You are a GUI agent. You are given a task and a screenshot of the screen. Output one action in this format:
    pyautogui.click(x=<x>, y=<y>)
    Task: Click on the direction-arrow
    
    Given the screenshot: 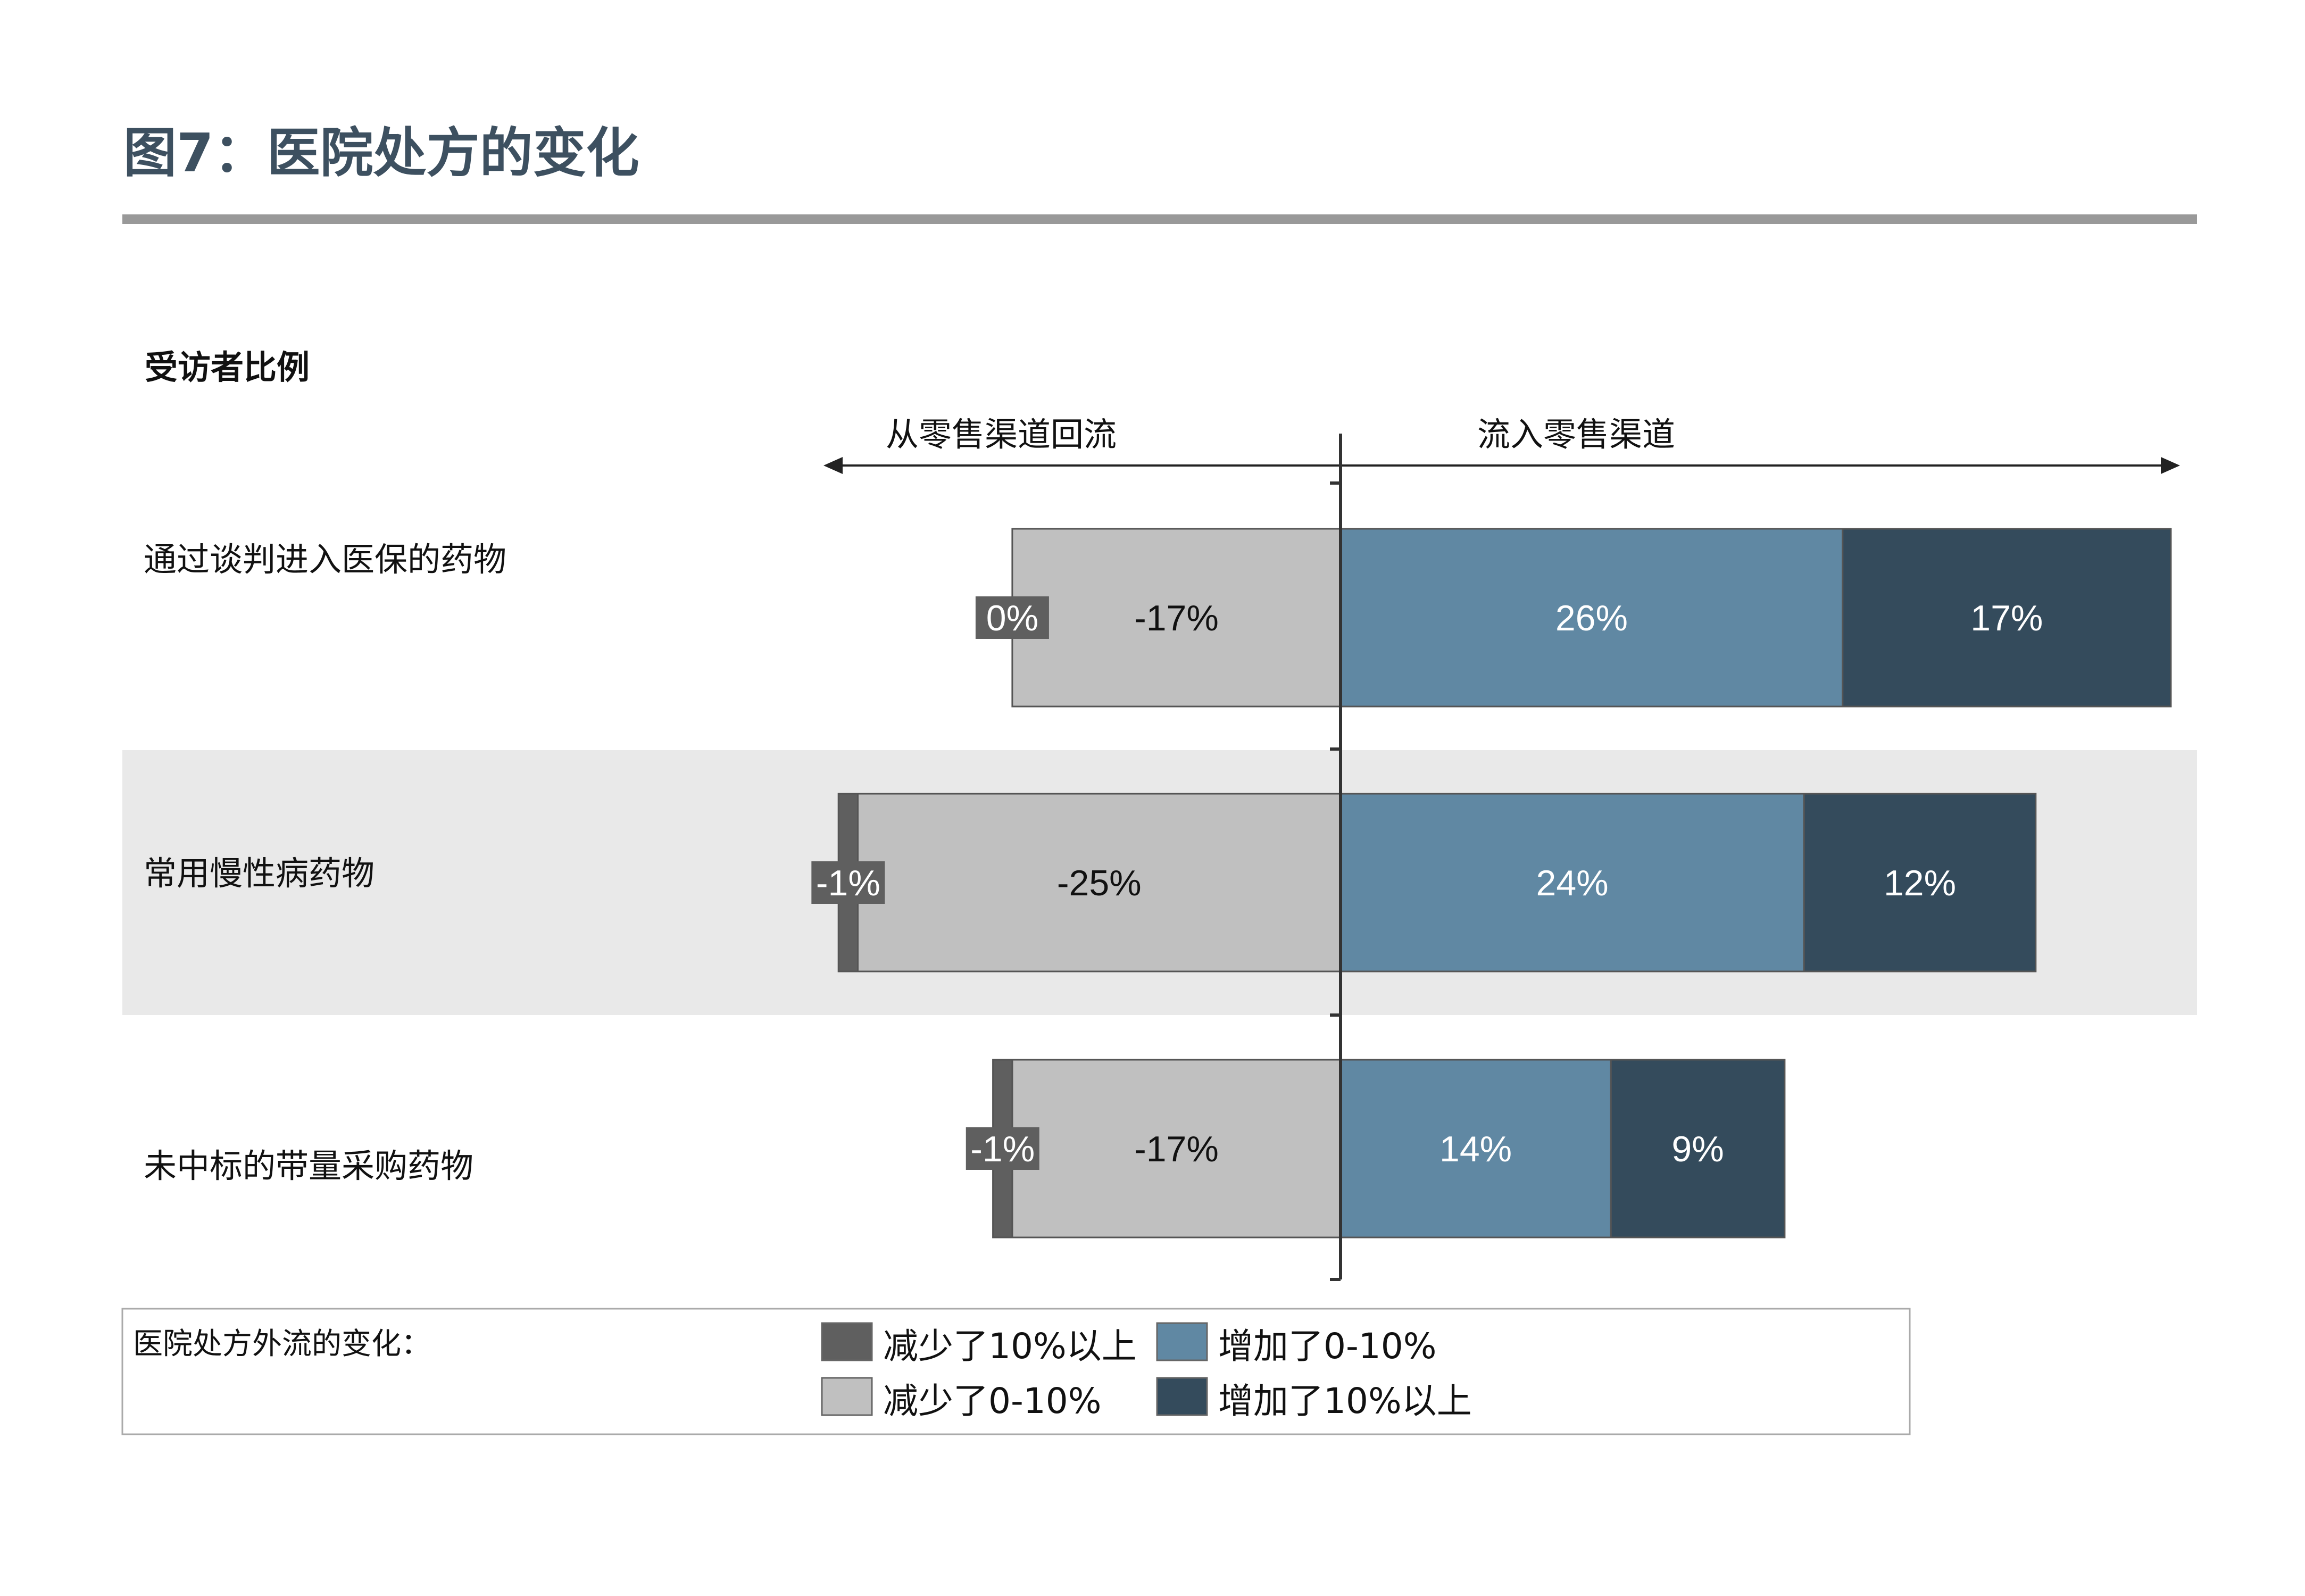 What is the action you would take?
    pyautogui.click(x=1501, y=465)
    